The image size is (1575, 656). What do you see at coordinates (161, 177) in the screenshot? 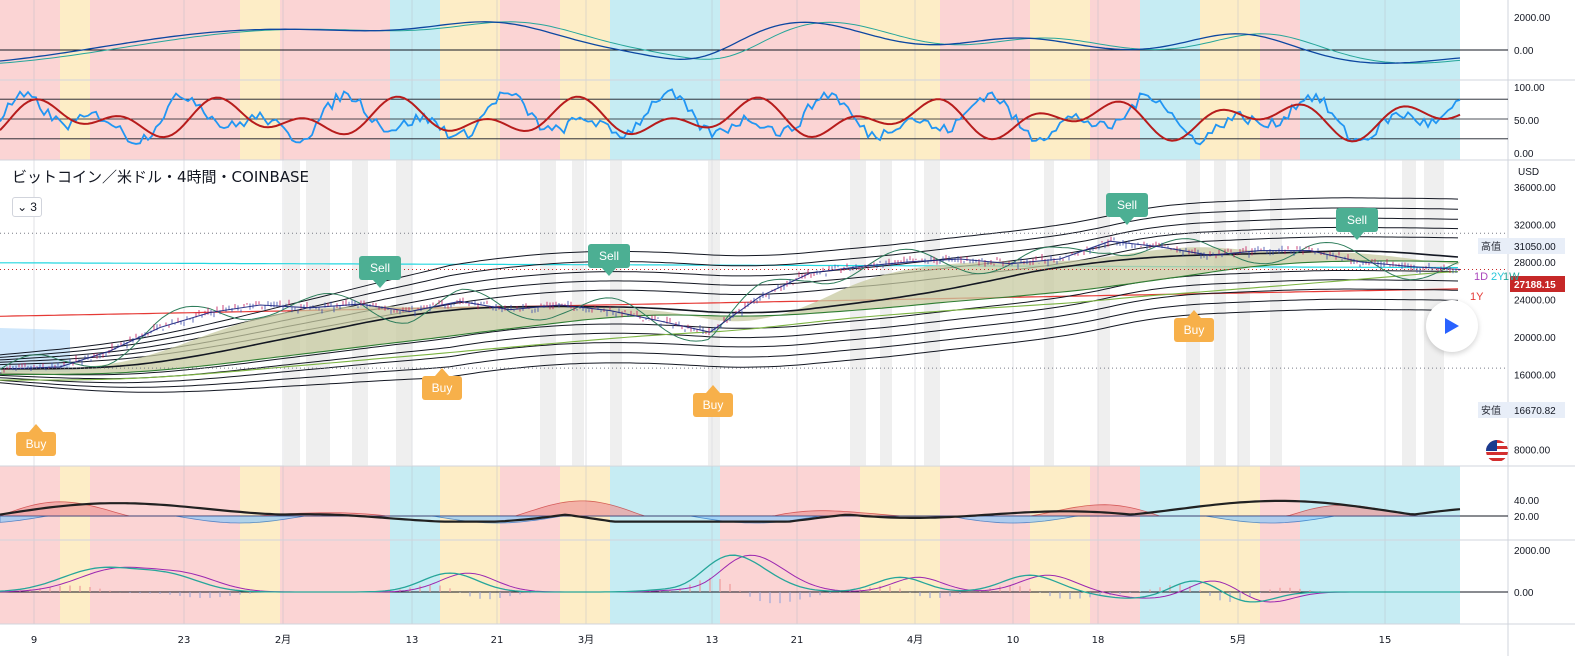
I see `chart-title: ビットコイン／米ドル・4時間・COINBASE` at bounding box center [161, 177].